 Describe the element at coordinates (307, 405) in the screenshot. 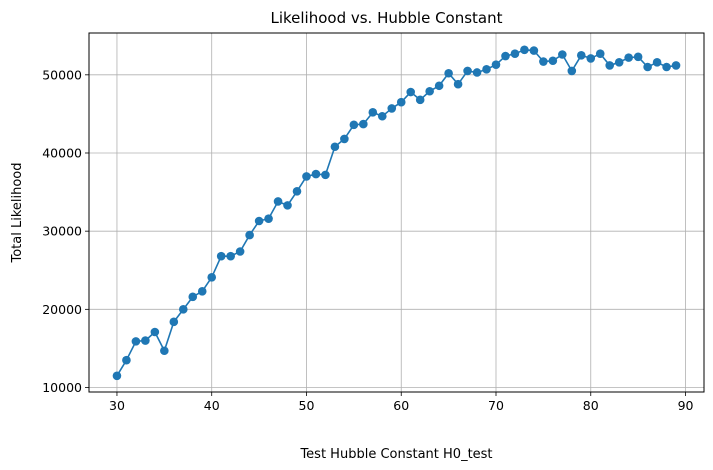

I see `x-tick-label: 50` at that location.